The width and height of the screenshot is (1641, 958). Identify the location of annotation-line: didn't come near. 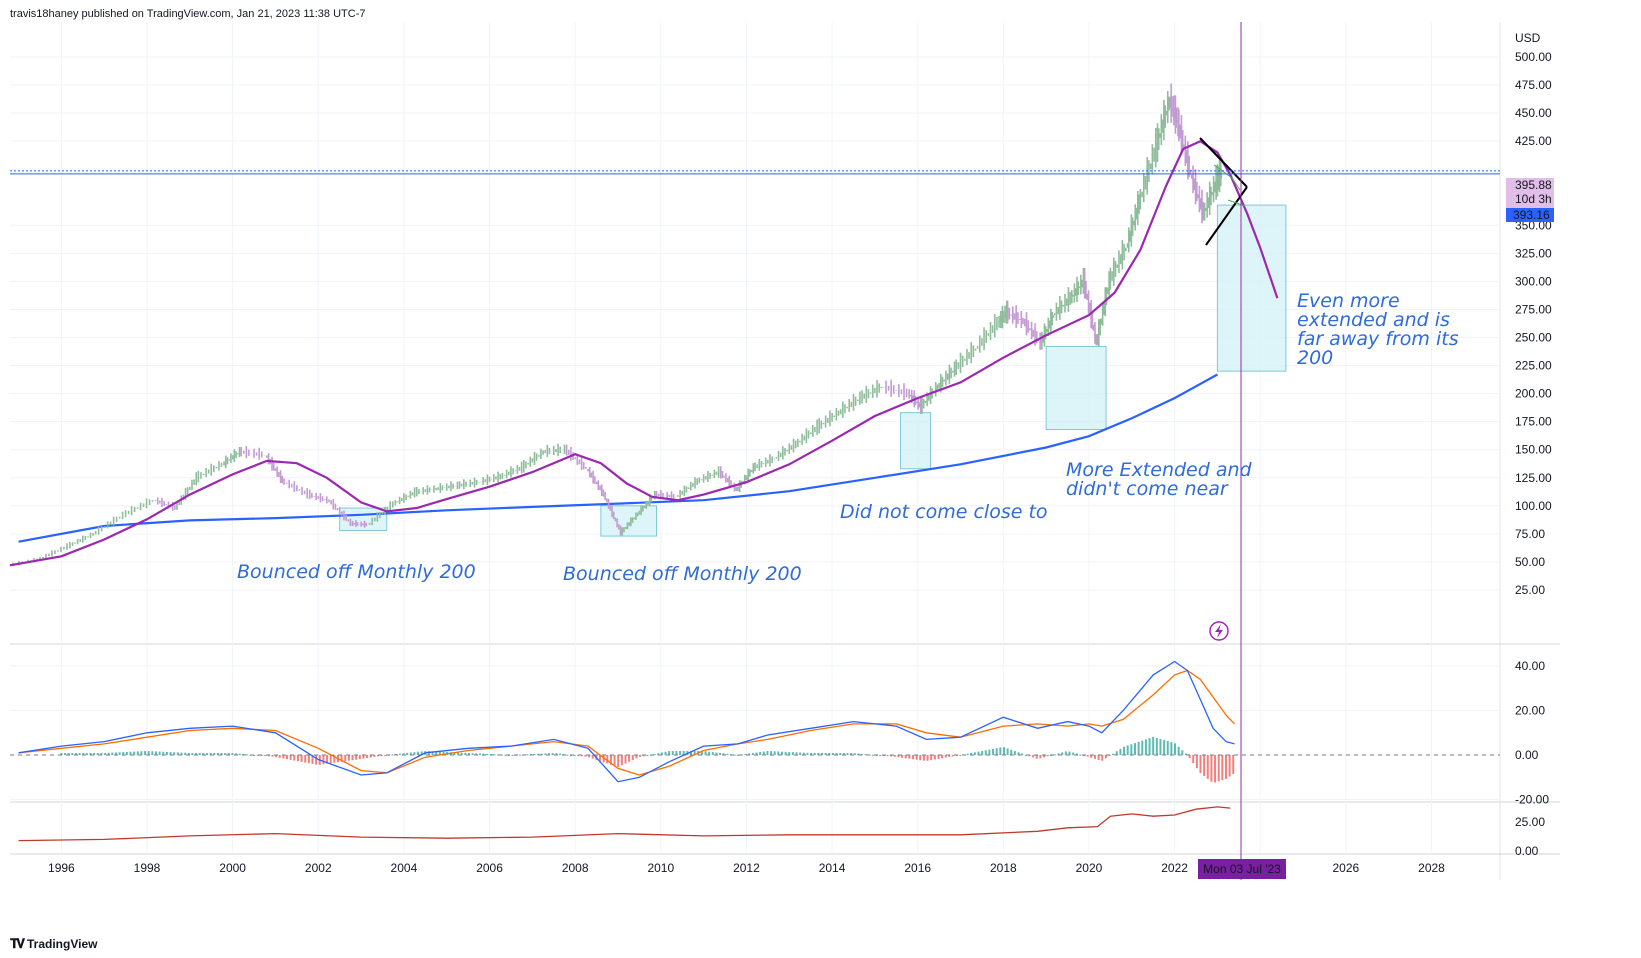
(1147, 489).